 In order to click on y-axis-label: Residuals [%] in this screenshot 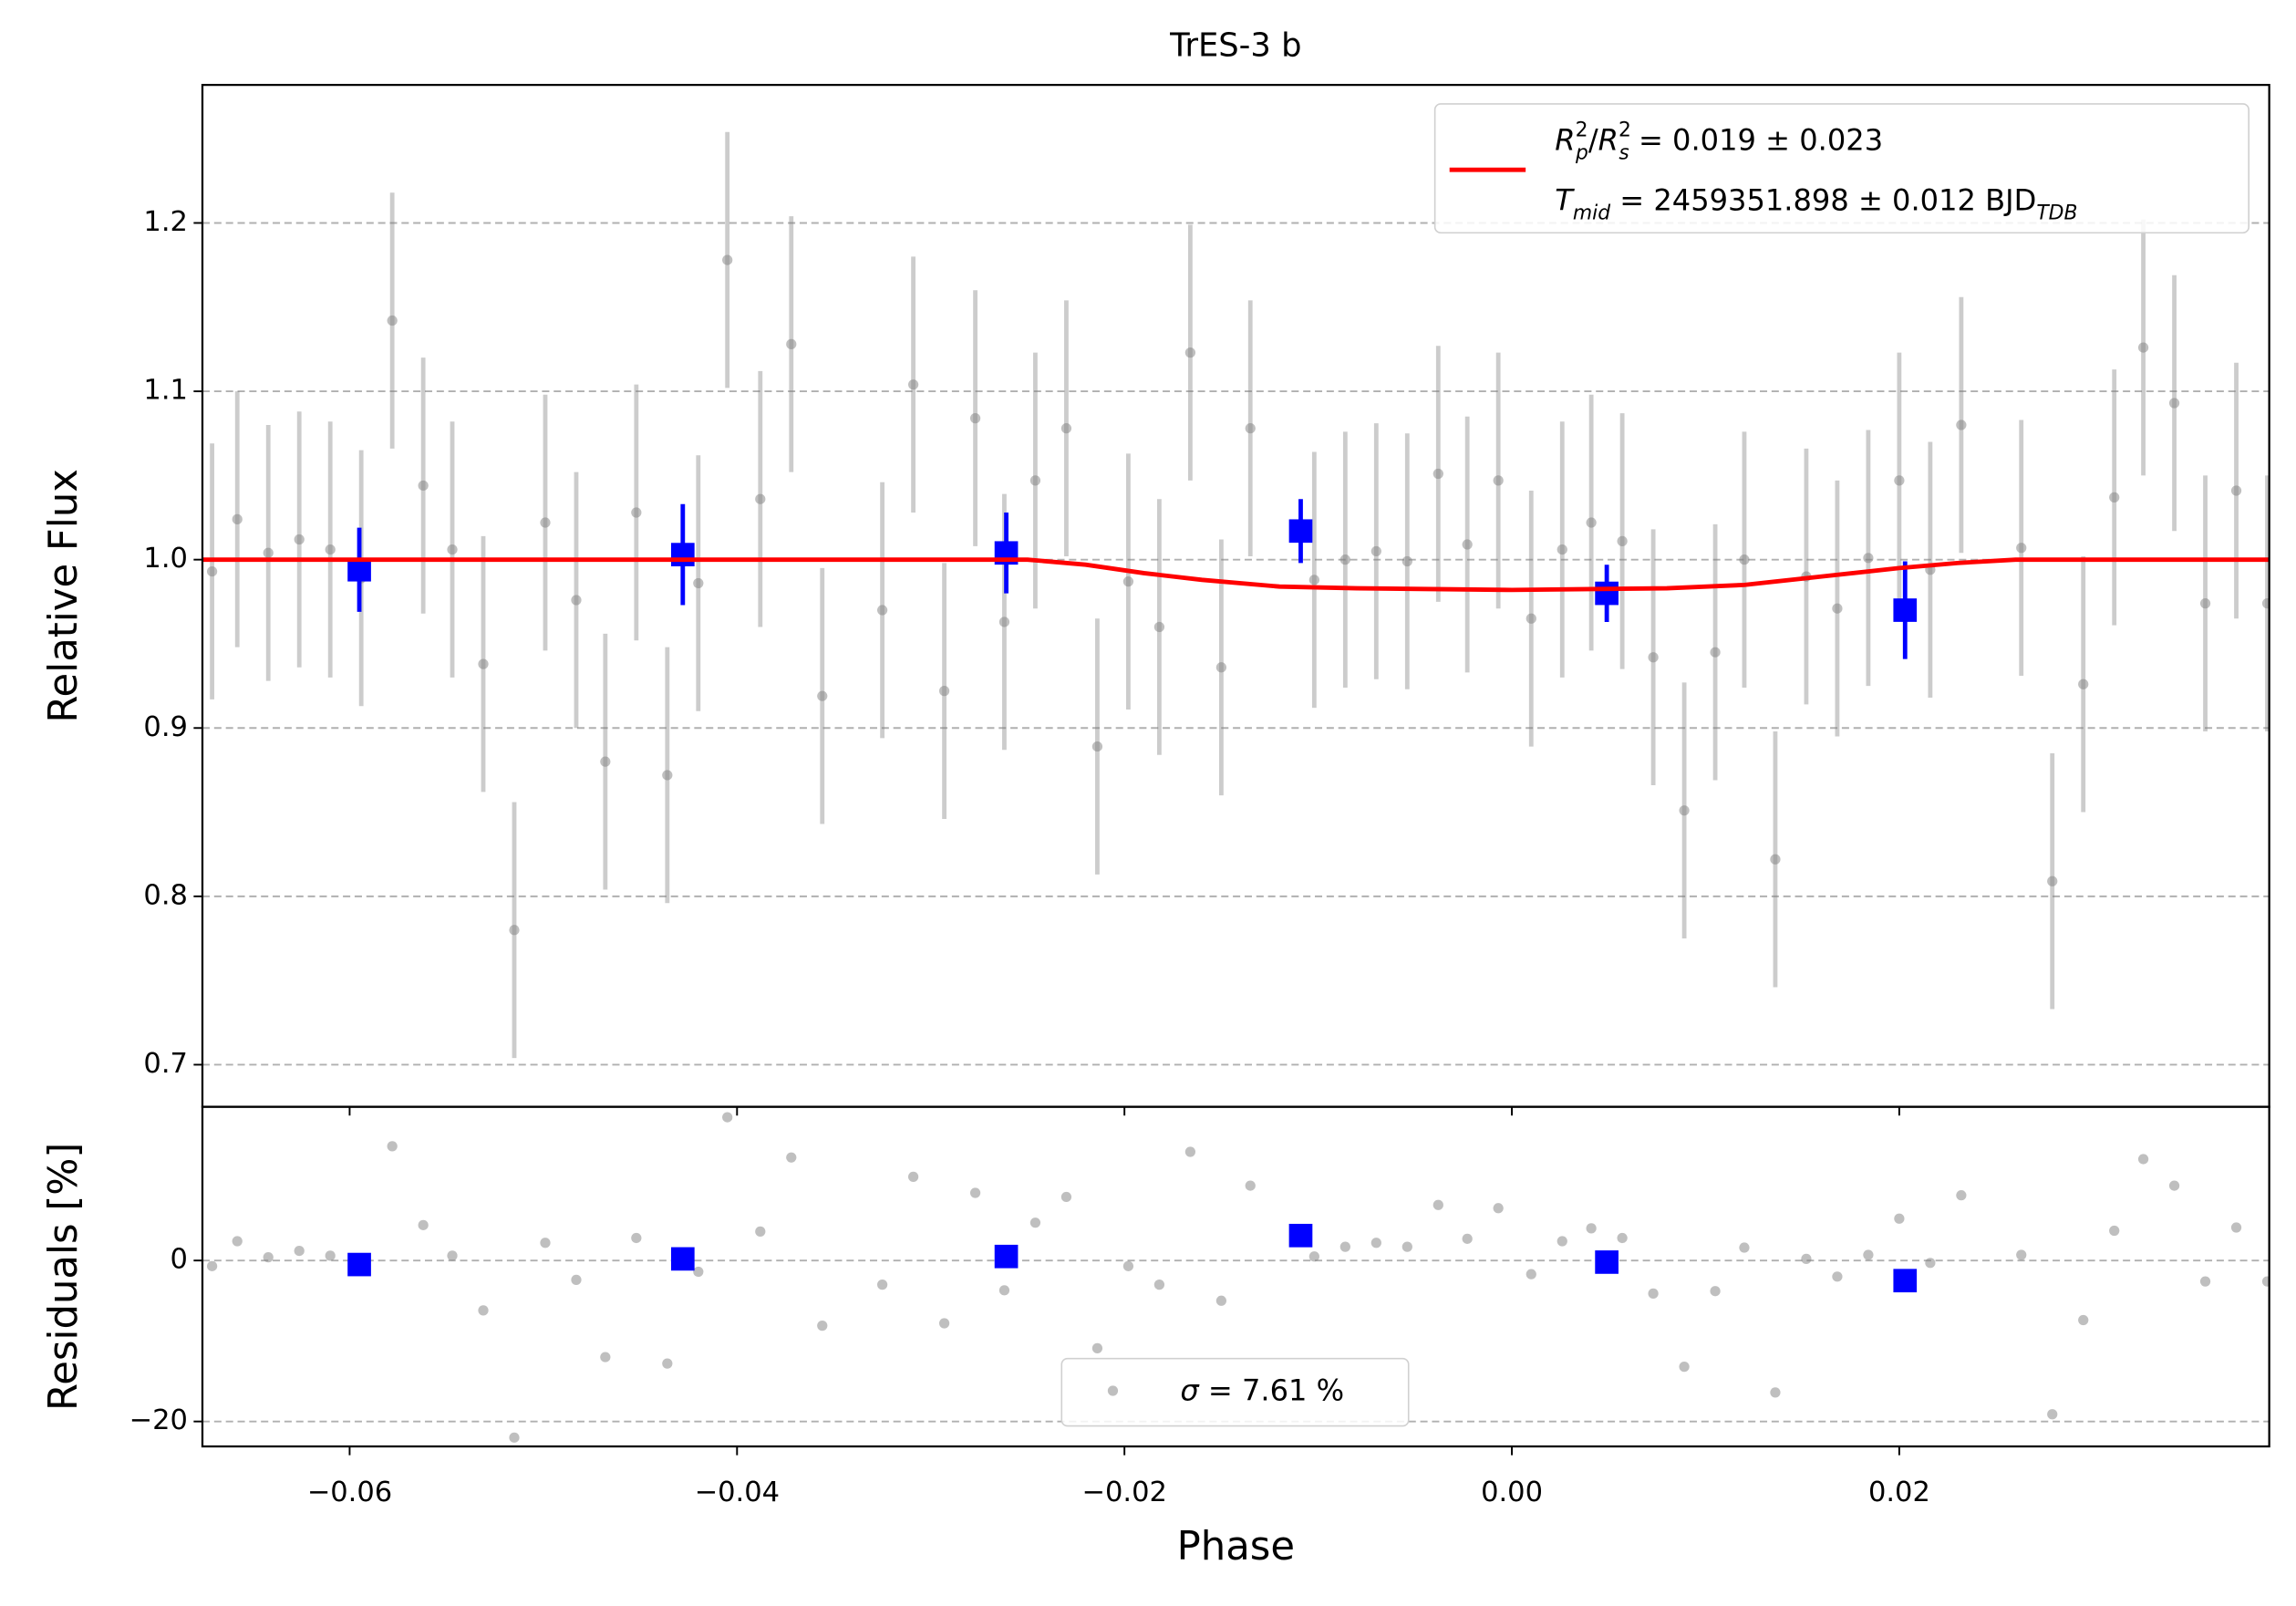, I will do `click(64, 1277)`.